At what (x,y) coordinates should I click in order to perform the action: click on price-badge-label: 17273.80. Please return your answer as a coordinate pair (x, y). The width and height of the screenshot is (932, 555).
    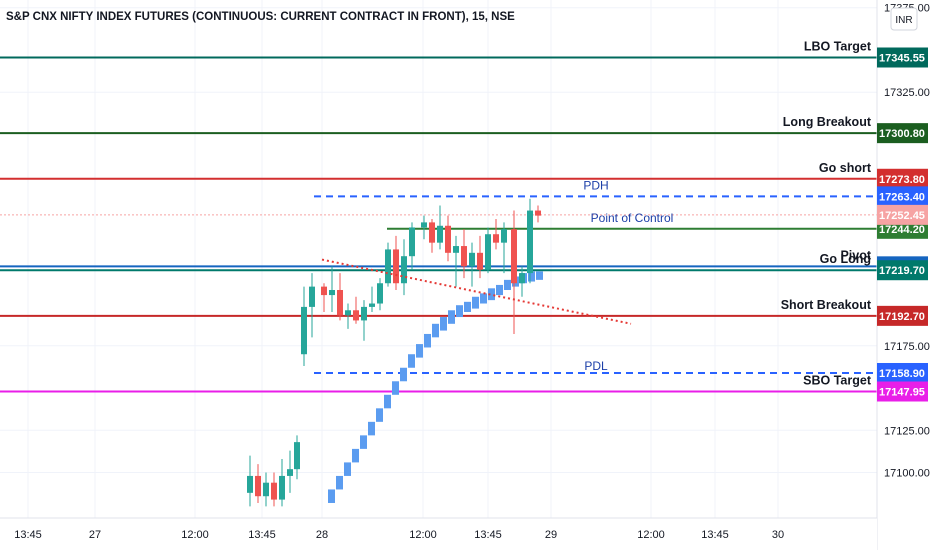
    Looking at the image, I should click on (902, 180).